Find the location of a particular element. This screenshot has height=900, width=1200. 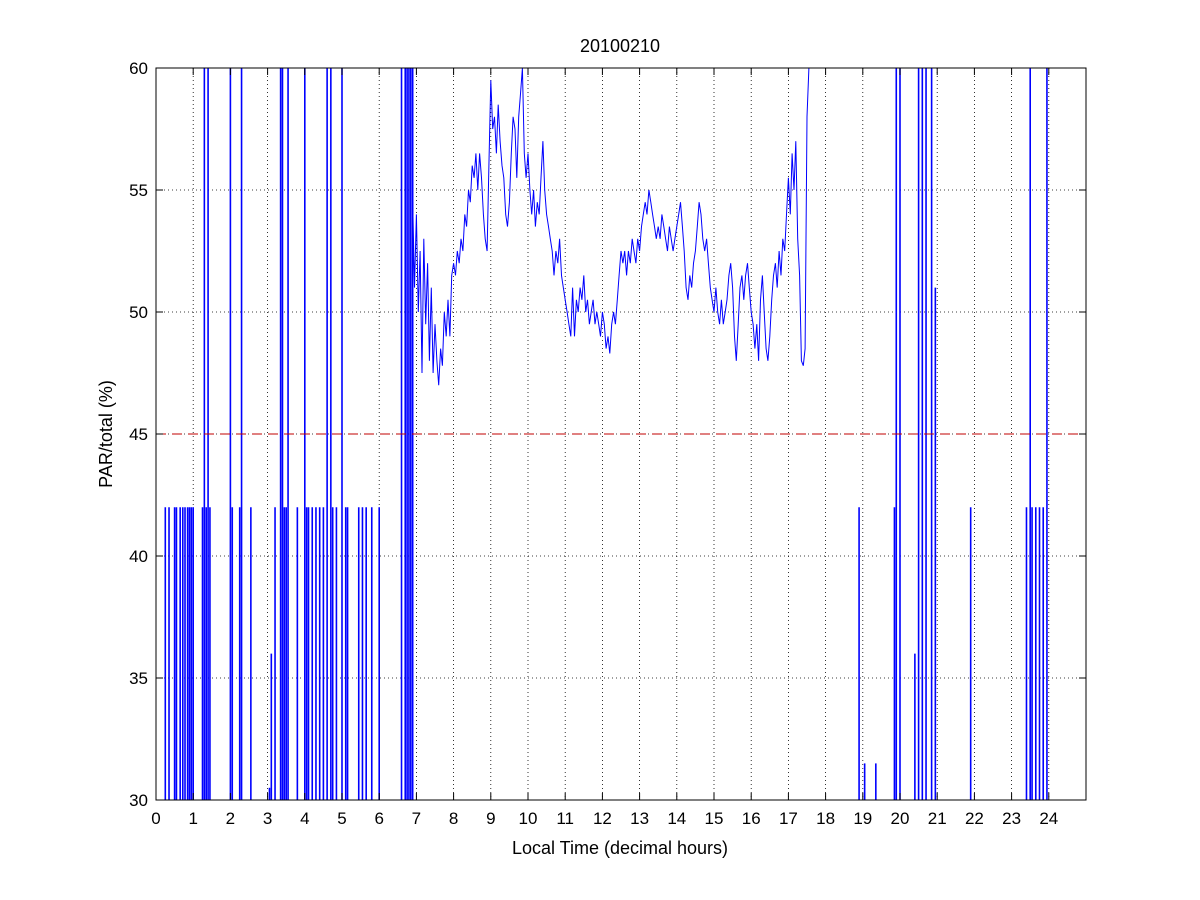

chart-title: 20100210 is located at coordinates (620, 46).